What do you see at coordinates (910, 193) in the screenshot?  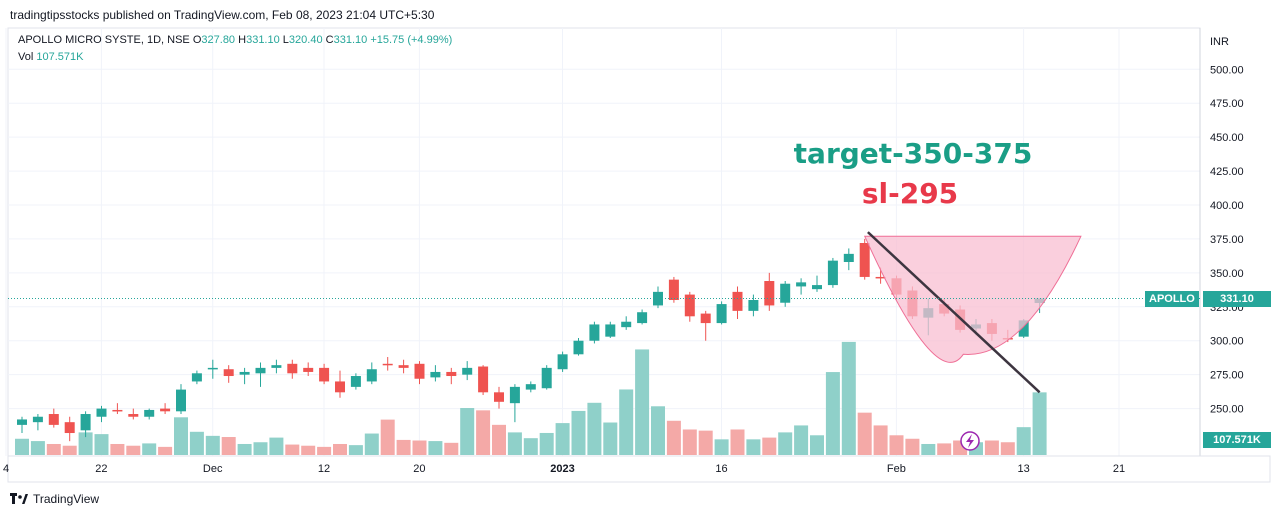 I see `stoploss-annotation: sl-295` at bounding box center [910, 193].